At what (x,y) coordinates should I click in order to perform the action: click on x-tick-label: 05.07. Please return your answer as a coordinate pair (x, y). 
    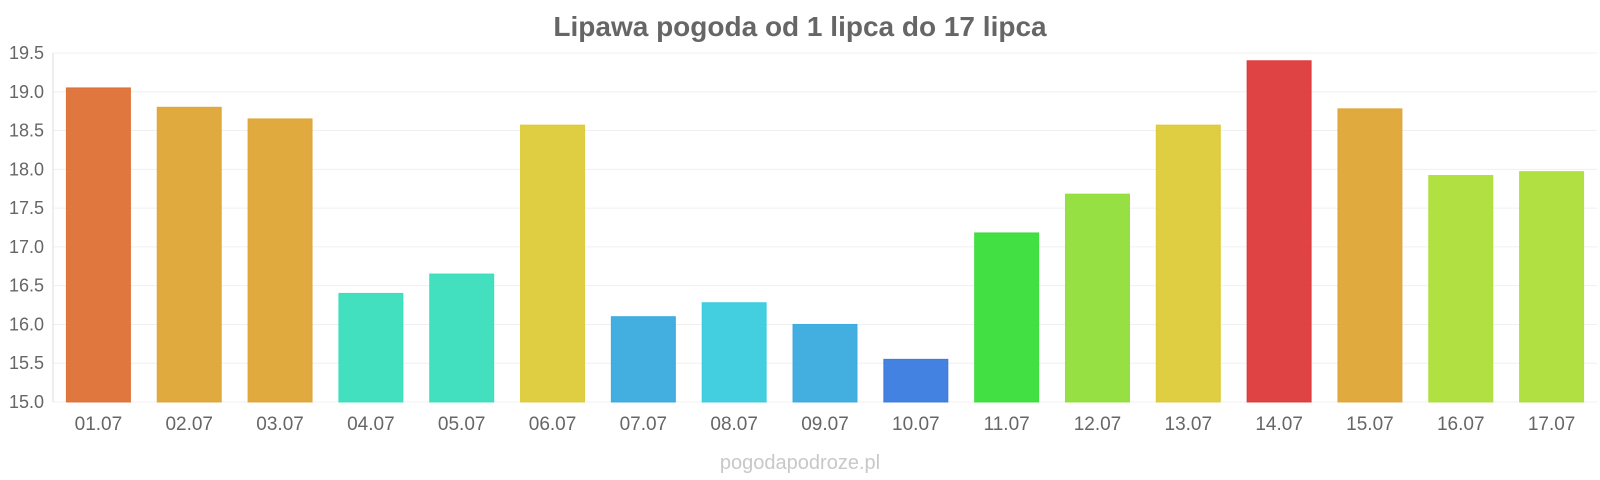
    Looking at the image, I should click on (462, 424).